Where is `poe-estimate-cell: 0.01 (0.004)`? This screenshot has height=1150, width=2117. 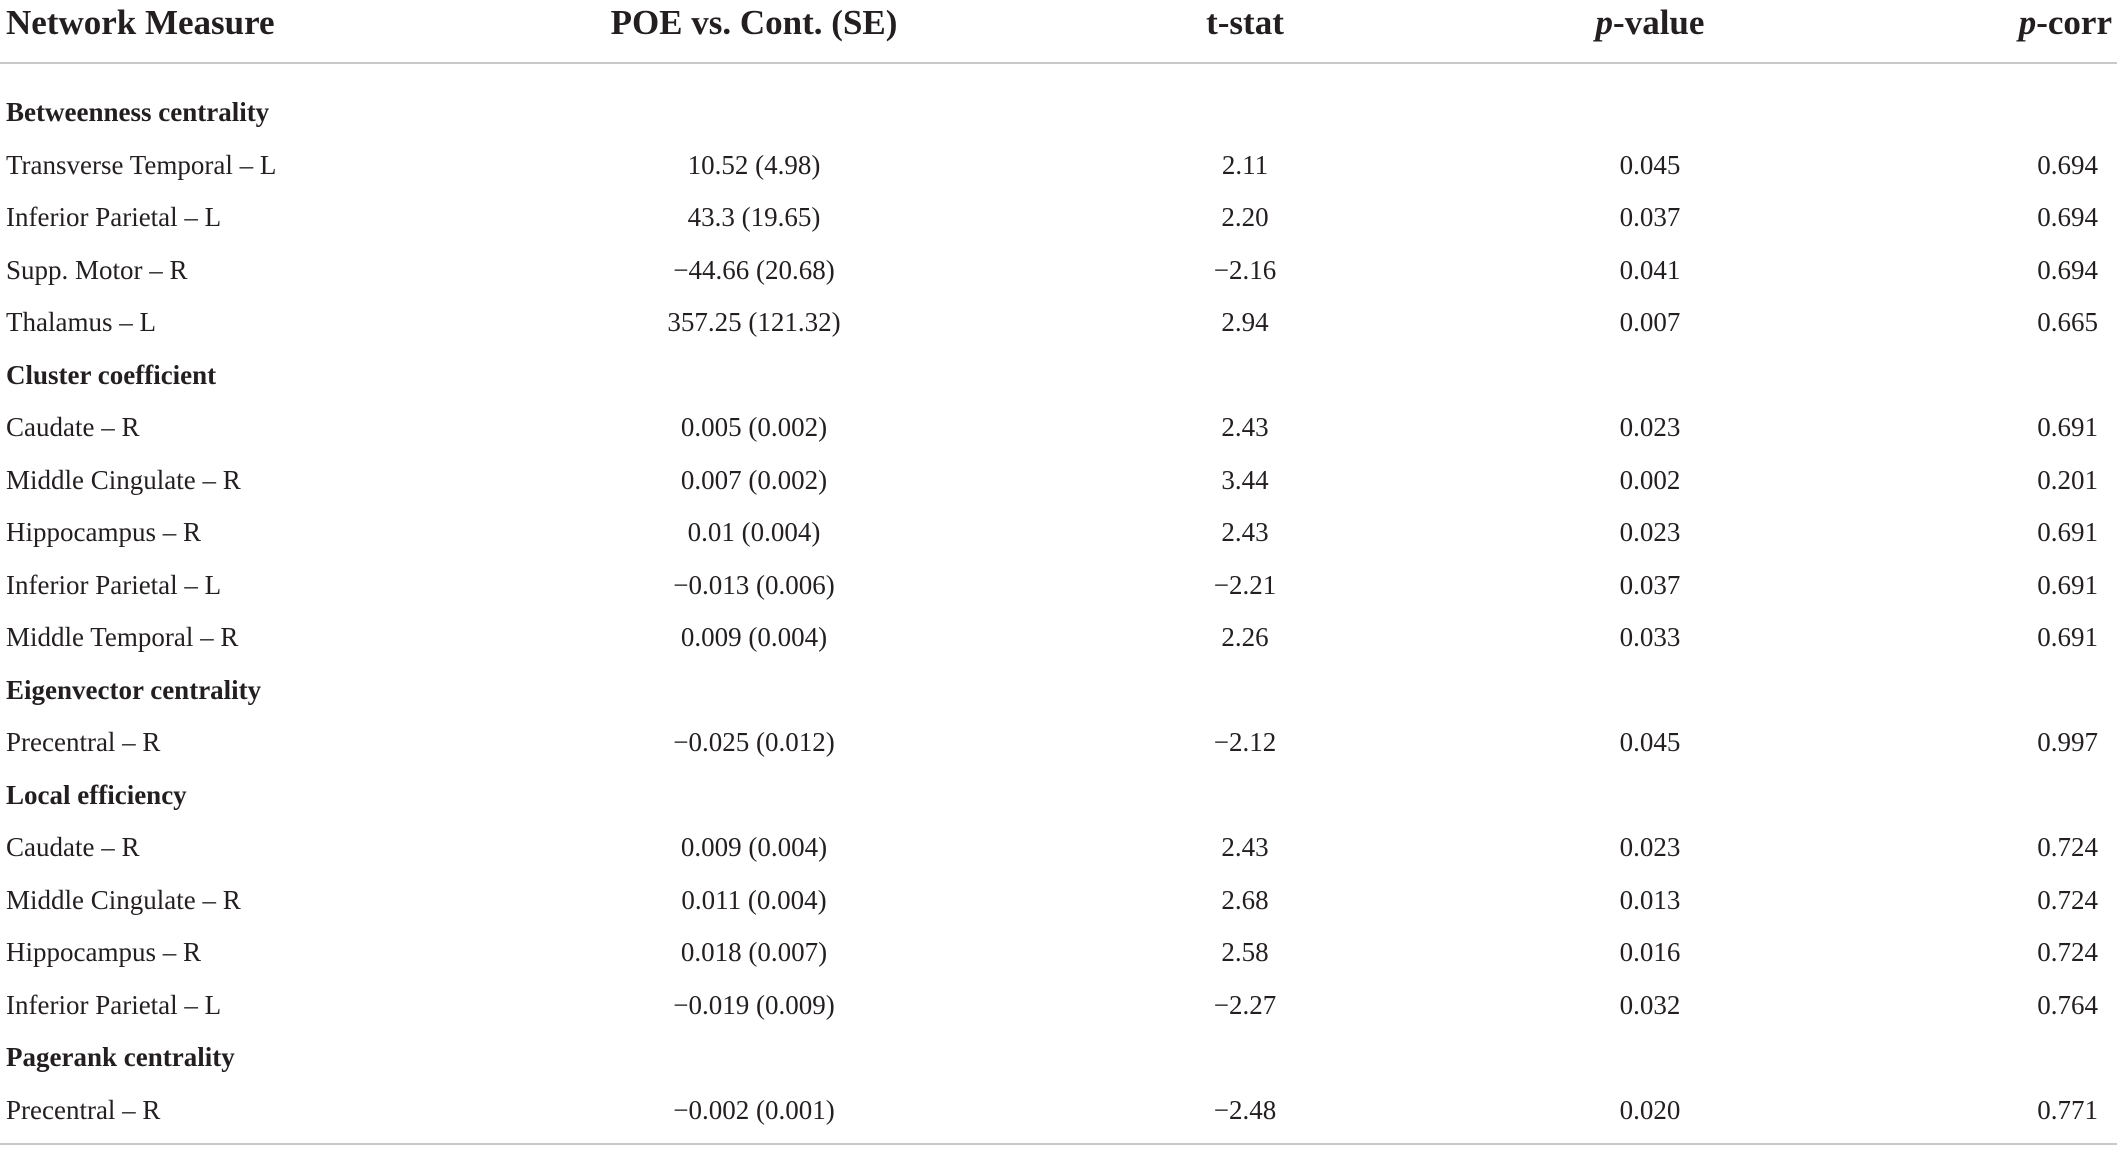
poe-estimate-cell: 0.01 (0.004) is located at coordinates (754, 532).